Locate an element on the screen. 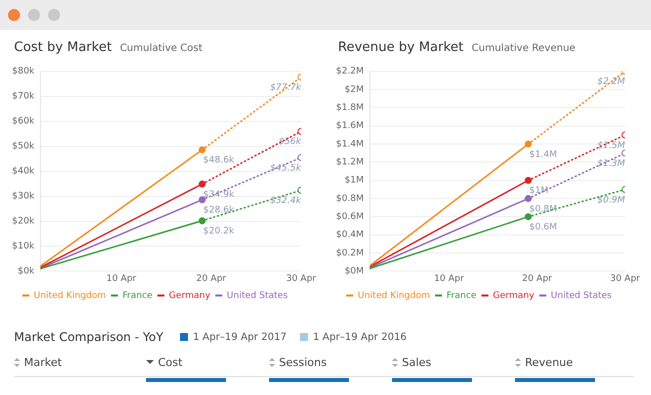 This screenshot has width=651, height=395. data-label: $0.6M is located at coordinates (543, 227).